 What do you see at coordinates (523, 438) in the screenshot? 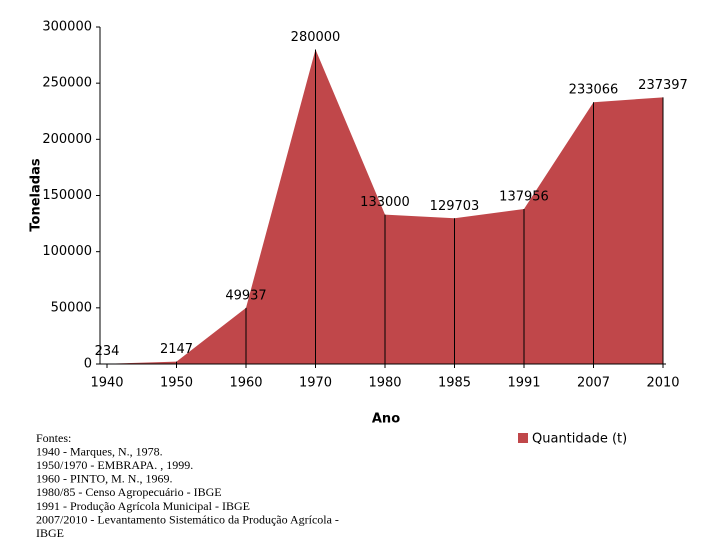
I see `legend-swatch` at bounding box center [523, 438].